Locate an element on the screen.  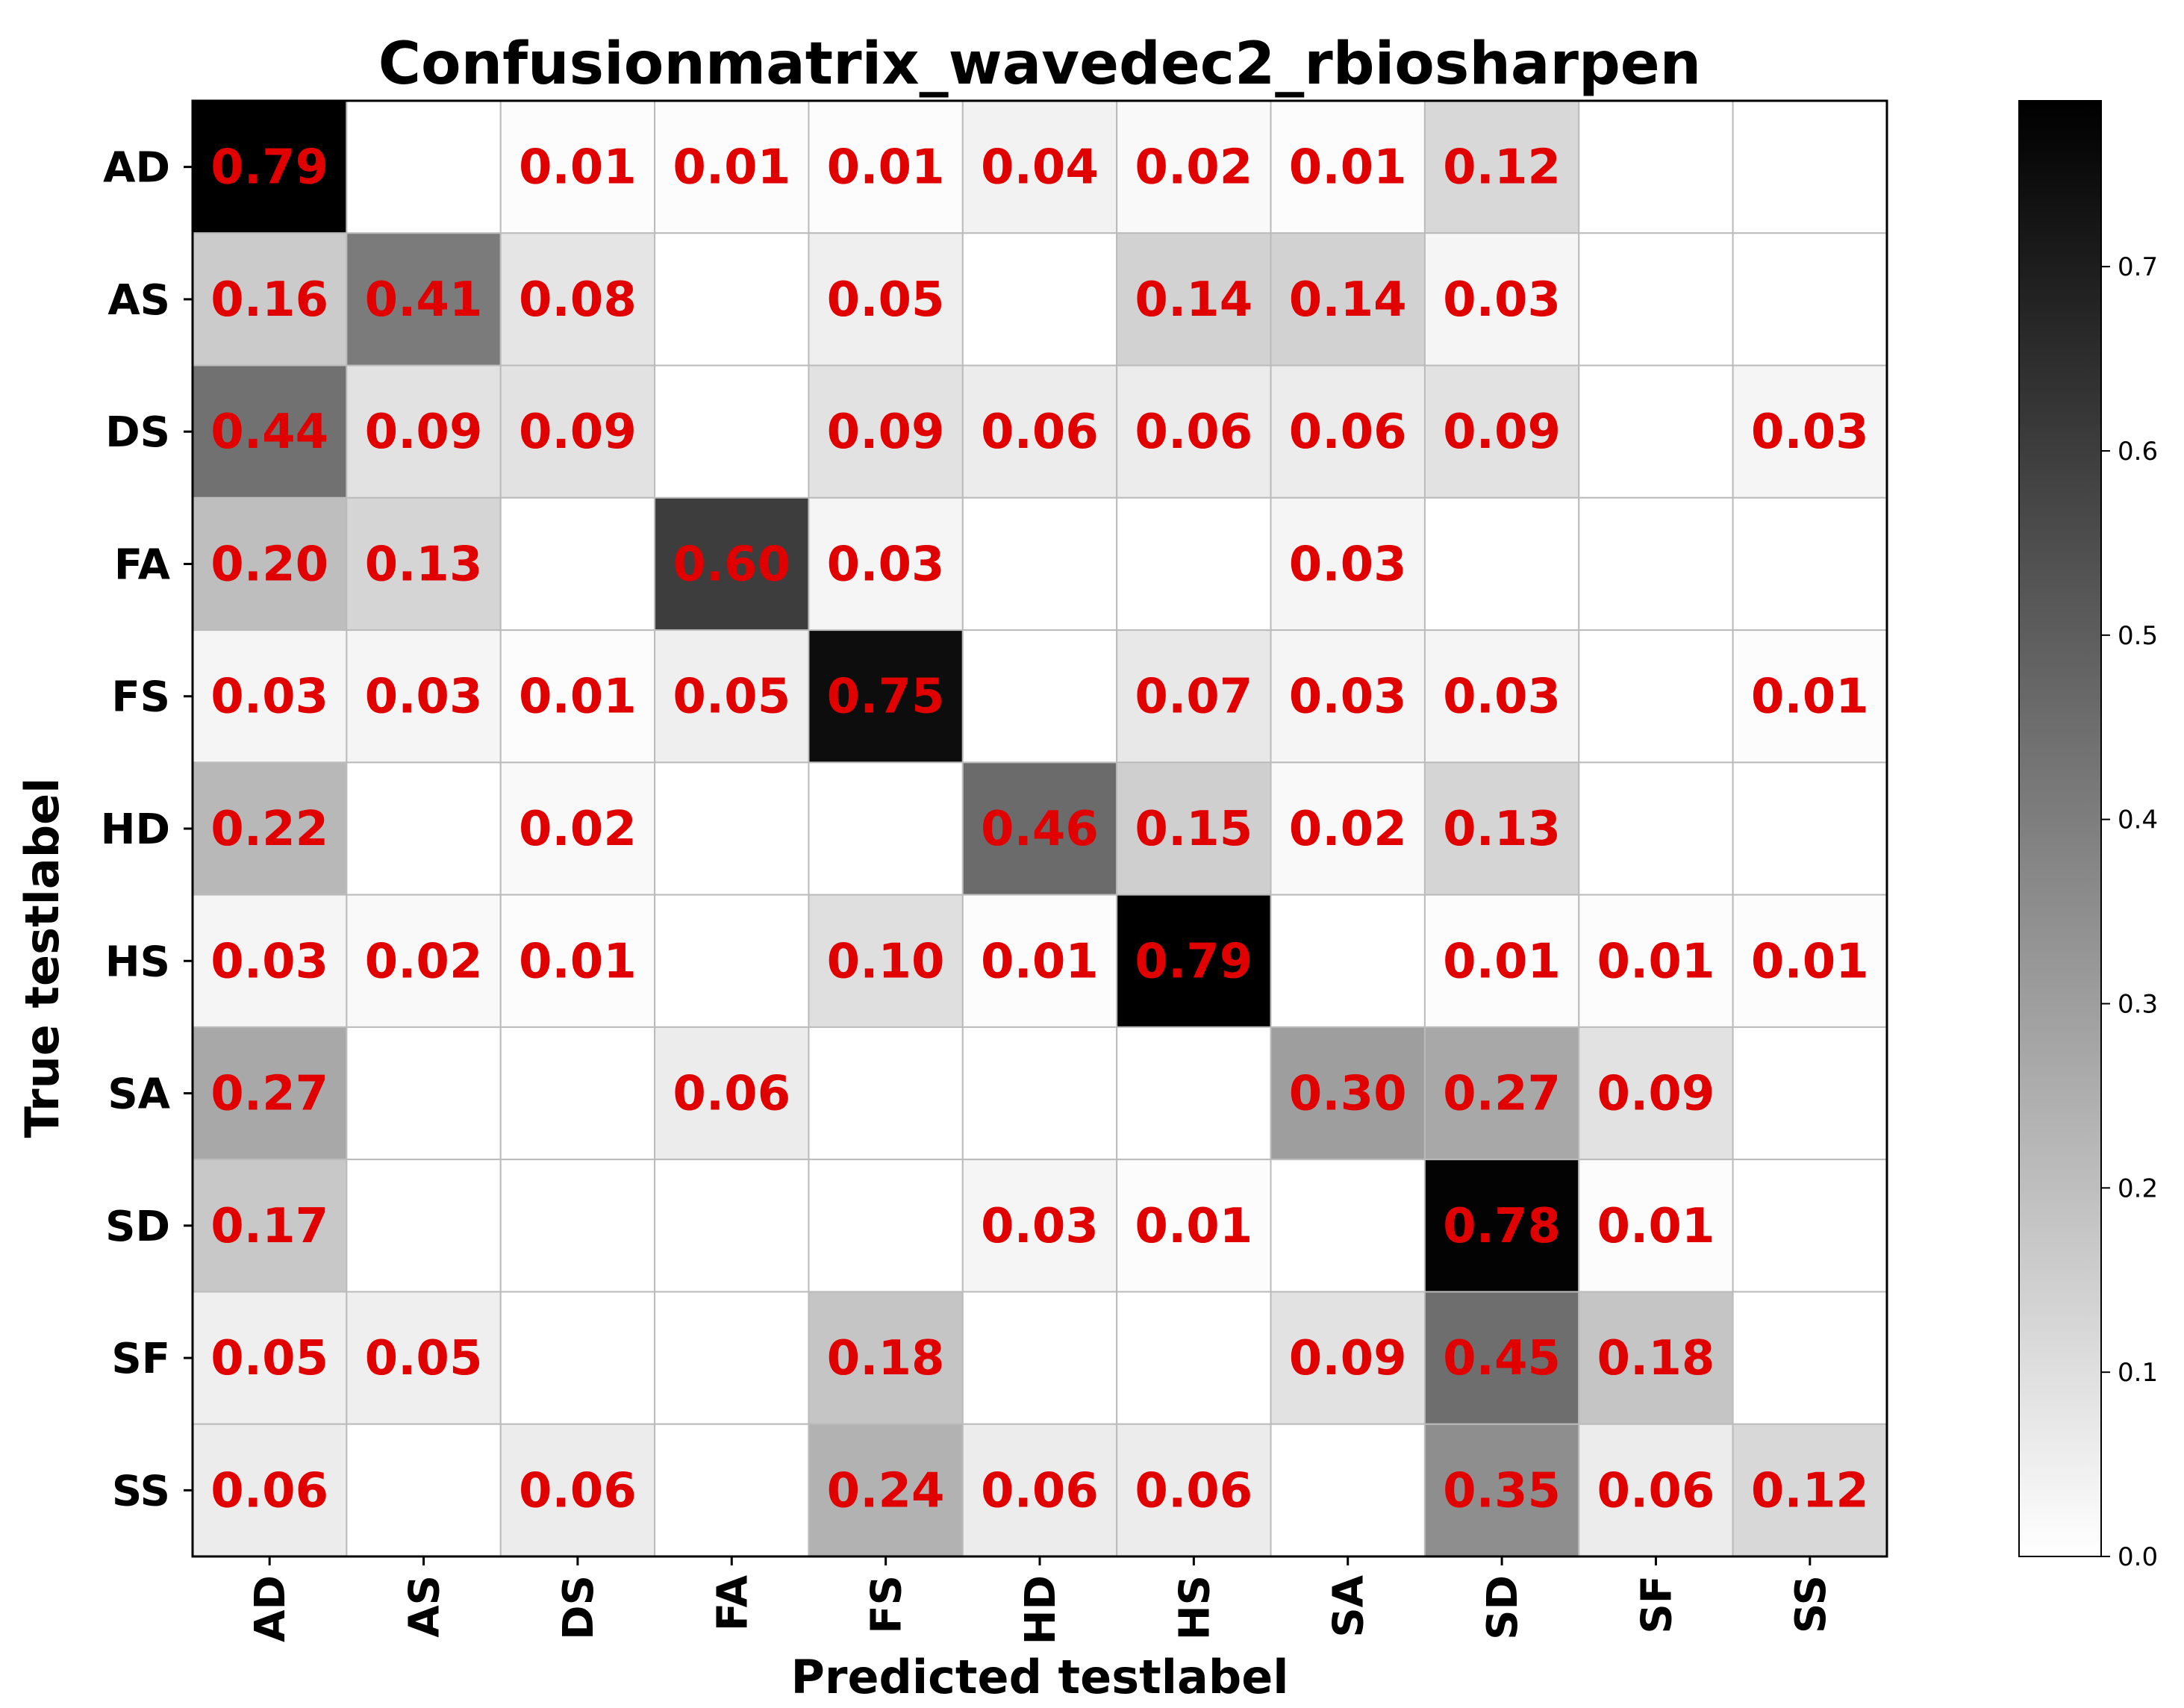
colorbar-tick-label: 0.2 is located at coordinates (2138, 1188).